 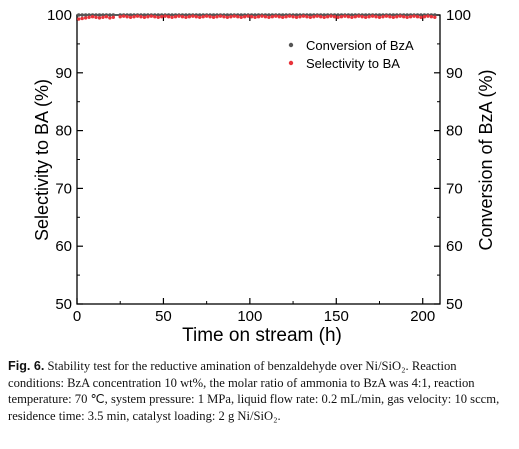 What do you see at coordinates (360, 45) in the screenshot?
I see `legend-label: Conversion of BzA` at bounding box center [360, 45].